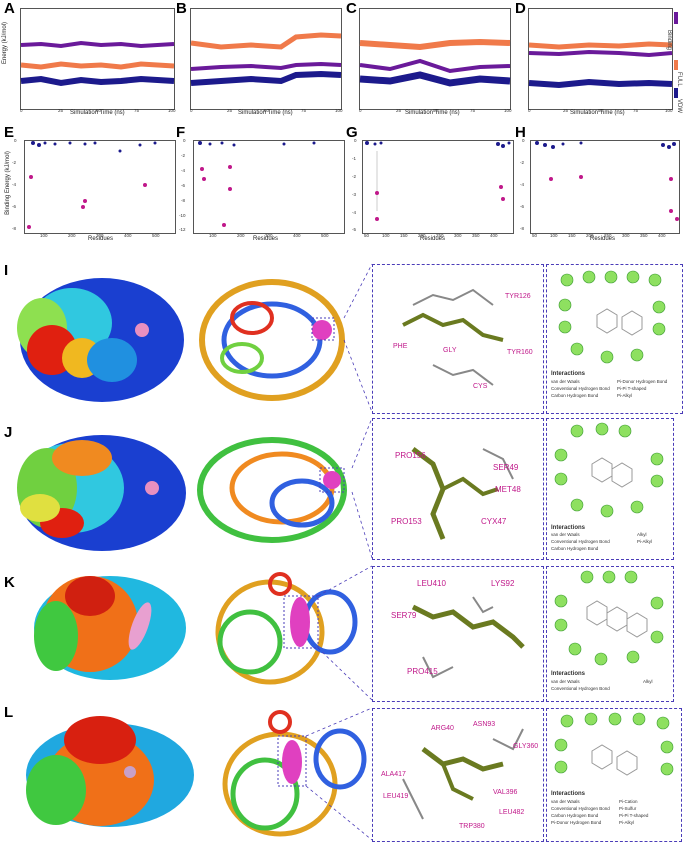 This screenshot has height=844, width=685. Describe the element at coordinates (110, 771) in the screenshot. I see `surface-image-L` at that location.